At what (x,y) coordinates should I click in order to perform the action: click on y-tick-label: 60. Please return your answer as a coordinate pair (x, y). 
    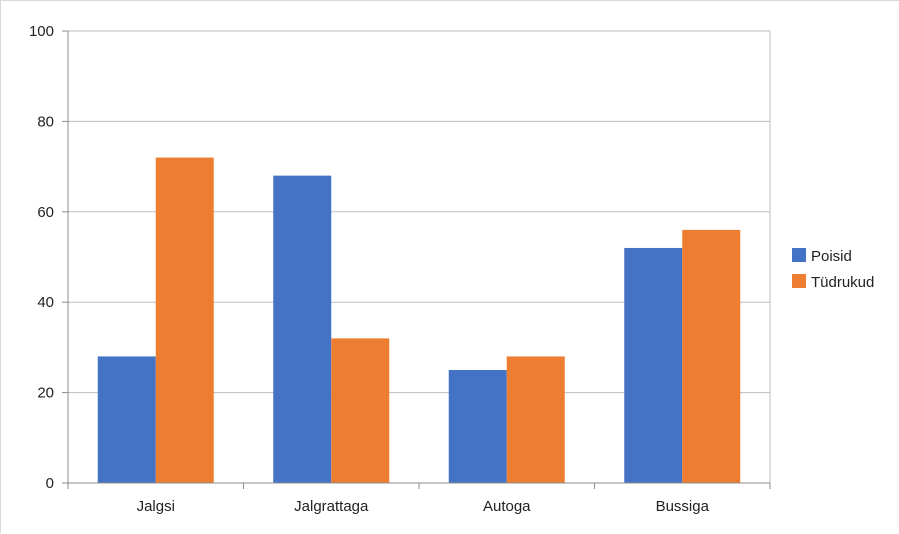
    Looking at the image, I should click on (45, 212).